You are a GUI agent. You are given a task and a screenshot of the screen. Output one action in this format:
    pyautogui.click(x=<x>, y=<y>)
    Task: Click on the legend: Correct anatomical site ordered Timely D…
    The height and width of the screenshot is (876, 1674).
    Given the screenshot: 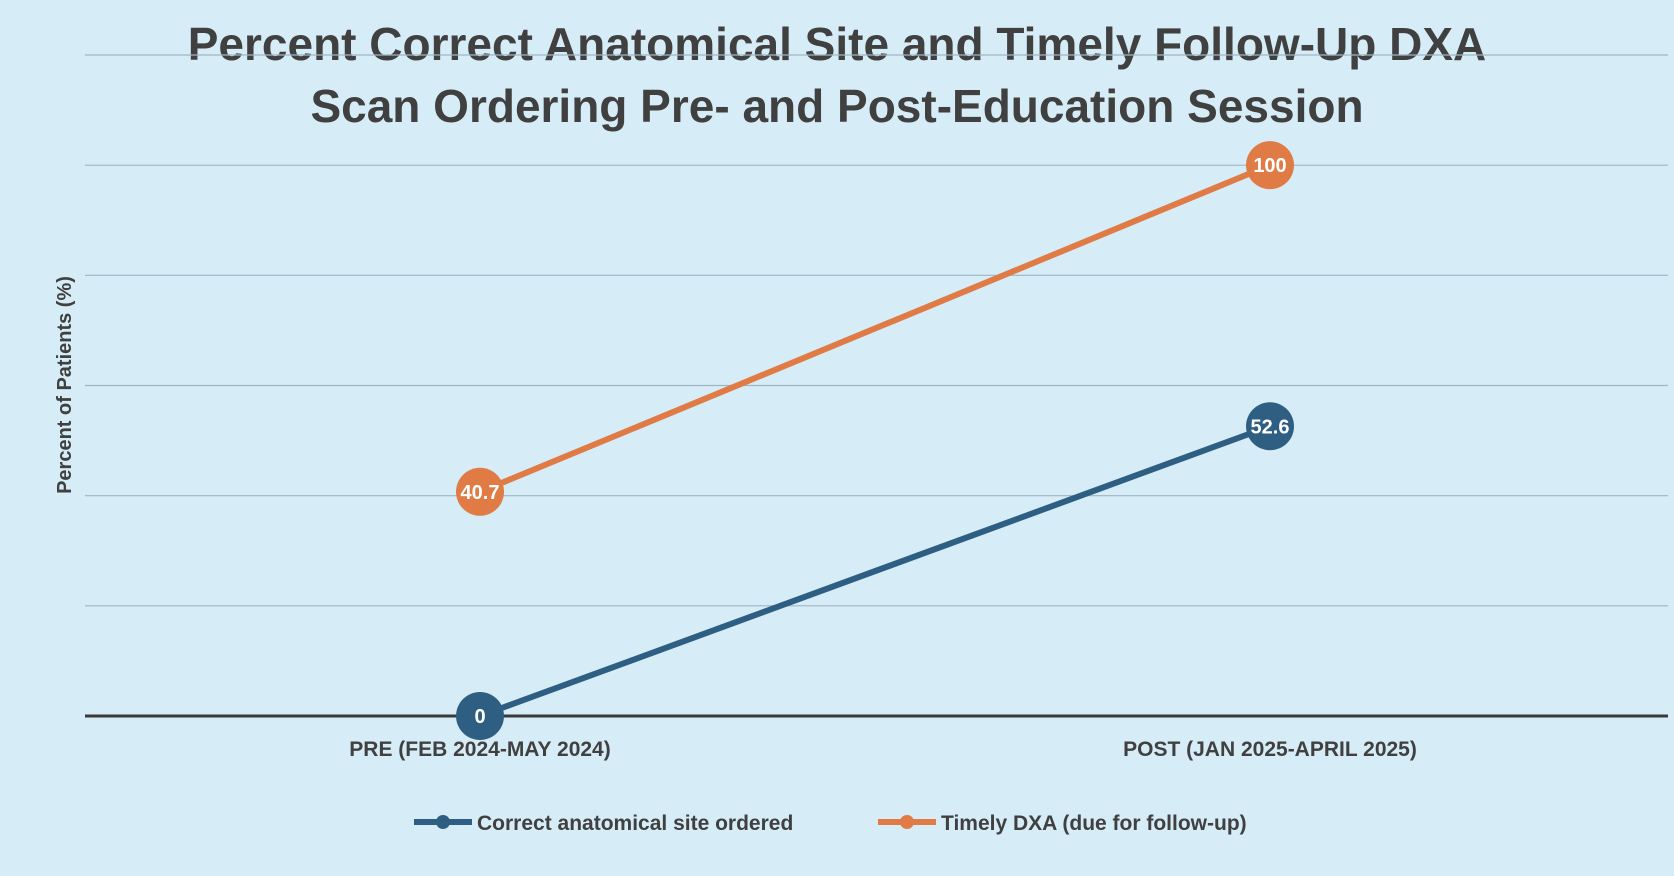 What is the action you would take?
    pyautogui.click(x=830, y=823)
    